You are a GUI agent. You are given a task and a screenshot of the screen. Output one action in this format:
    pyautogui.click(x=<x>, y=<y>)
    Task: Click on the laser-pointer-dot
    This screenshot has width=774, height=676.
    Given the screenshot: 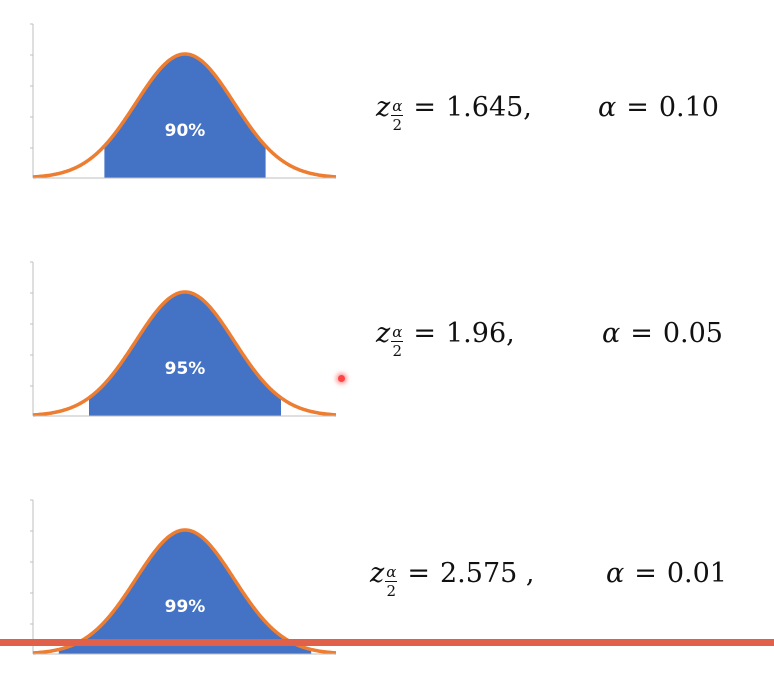 What is the action you would take?
    pyautogui.click(x=341, y=378)
    